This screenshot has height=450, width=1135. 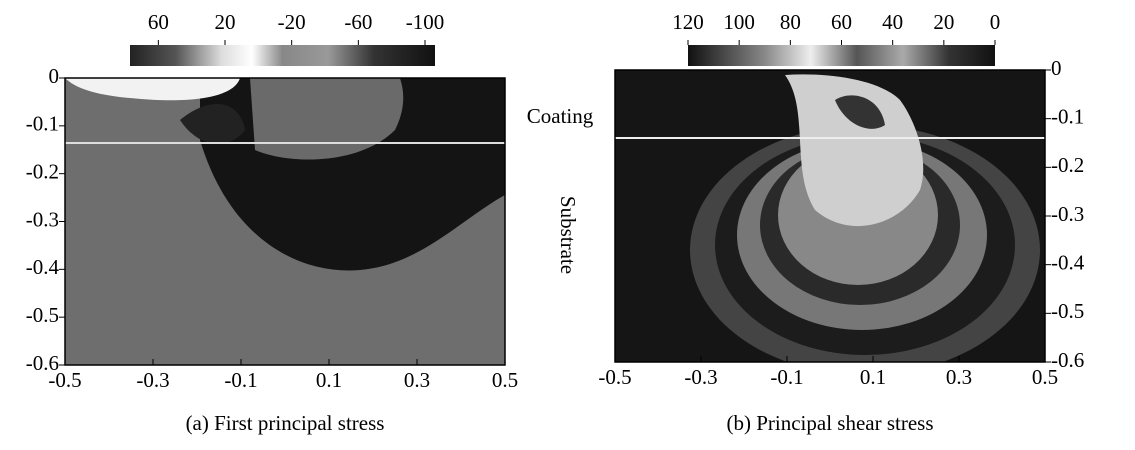 I want to click on colorbar-tick-label: -20, so click(x=292, y=22).